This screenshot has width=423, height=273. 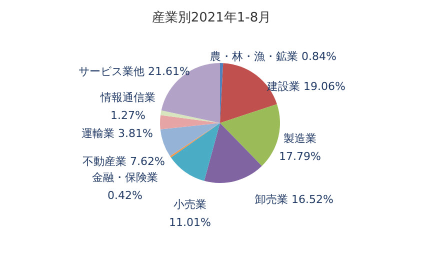 I want to click on slice-label: 建設業 19.06%, so click(x=306, y=87).